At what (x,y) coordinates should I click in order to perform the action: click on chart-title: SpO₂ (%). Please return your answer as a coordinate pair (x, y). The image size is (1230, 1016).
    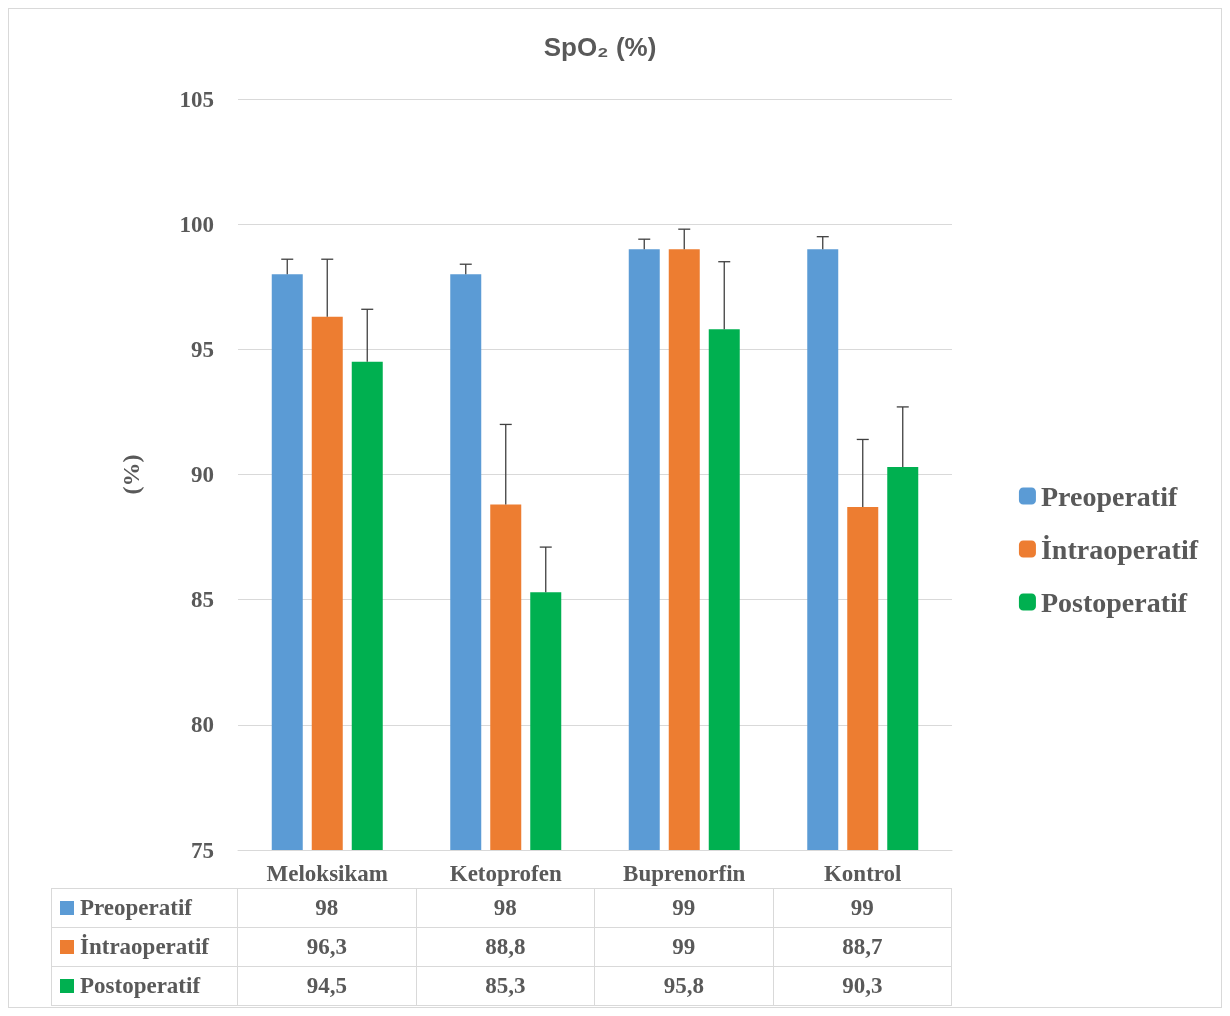
    Looking at the image, I should click on (600, 47).